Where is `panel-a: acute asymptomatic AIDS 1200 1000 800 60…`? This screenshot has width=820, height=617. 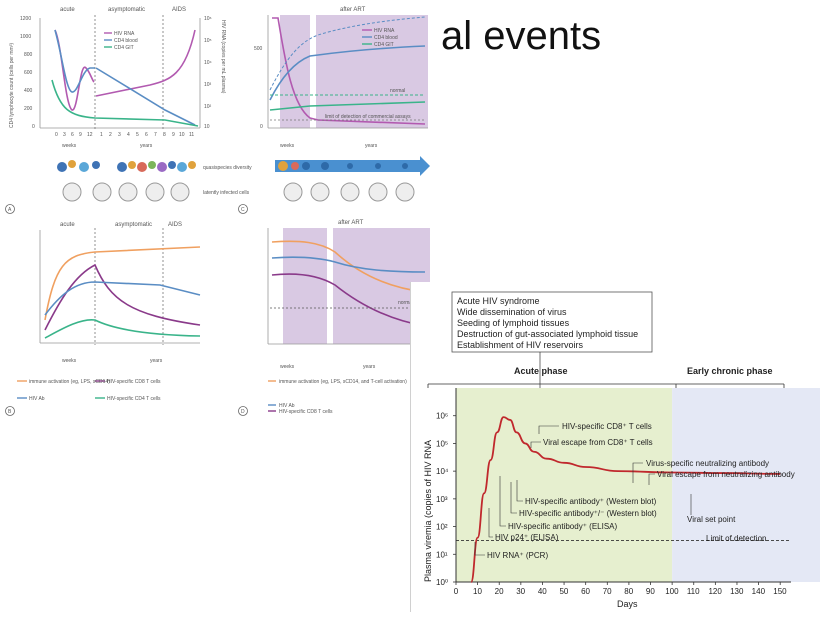
panel-a: acute asymptomatic AIDS 1200 1000 800 60… is located at coordinates (117, 78).